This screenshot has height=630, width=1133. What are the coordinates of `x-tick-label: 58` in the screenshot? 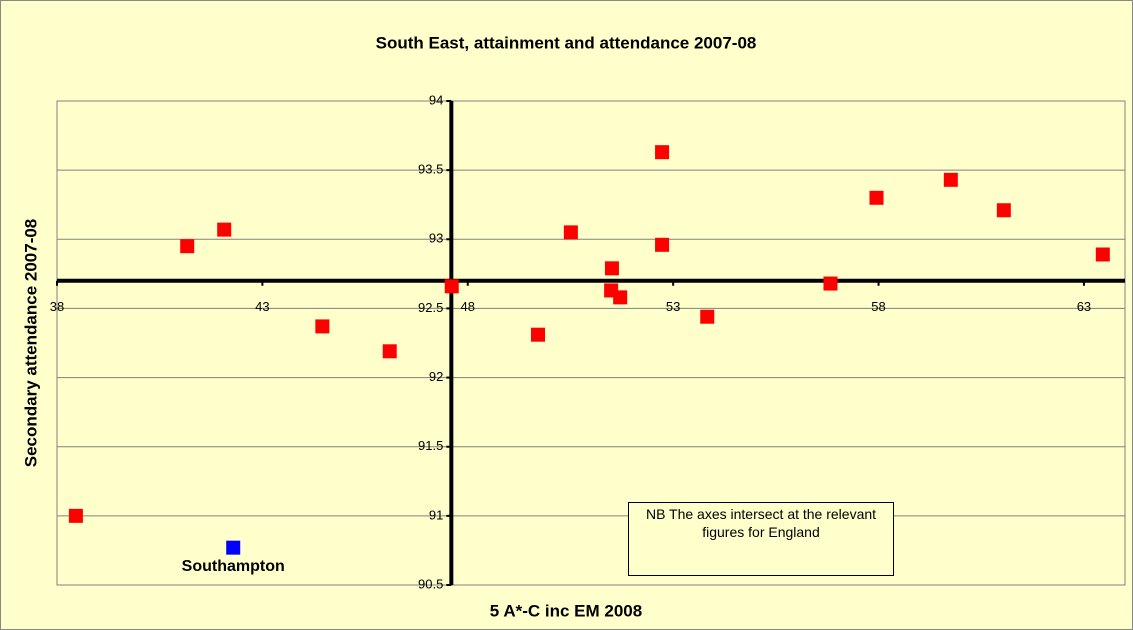 It's located at (878, 306).